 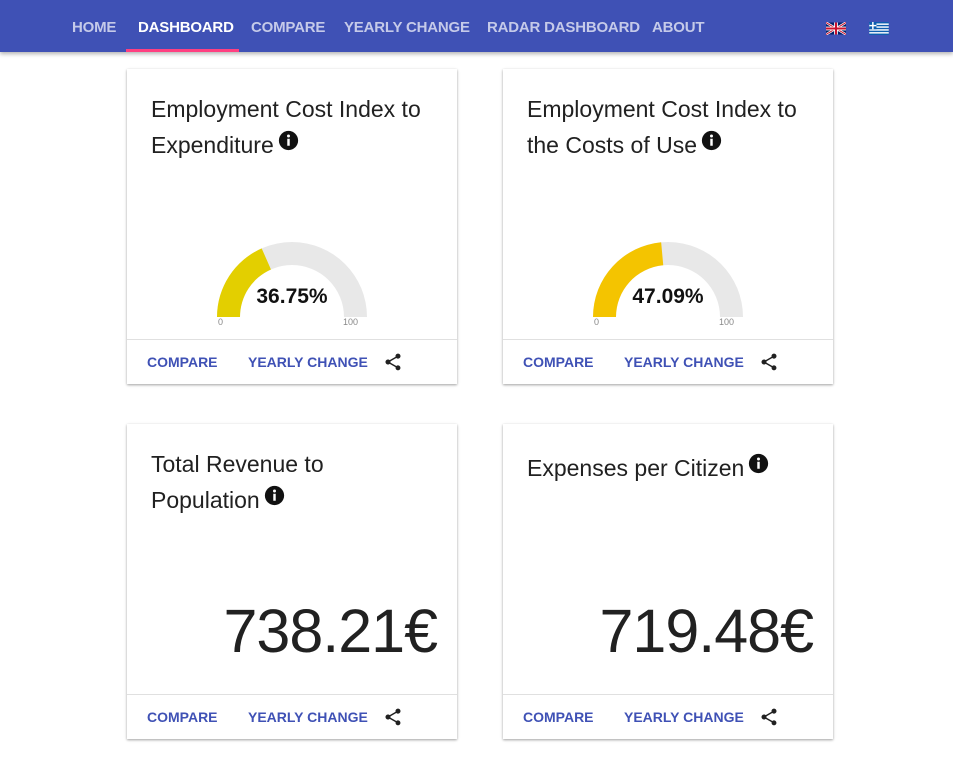 What do you see at coordinates (286, 127) in the screenshot?
I see `card-title-text: Employment Cost Index to Expenditure` at bounding box center [286, 127].